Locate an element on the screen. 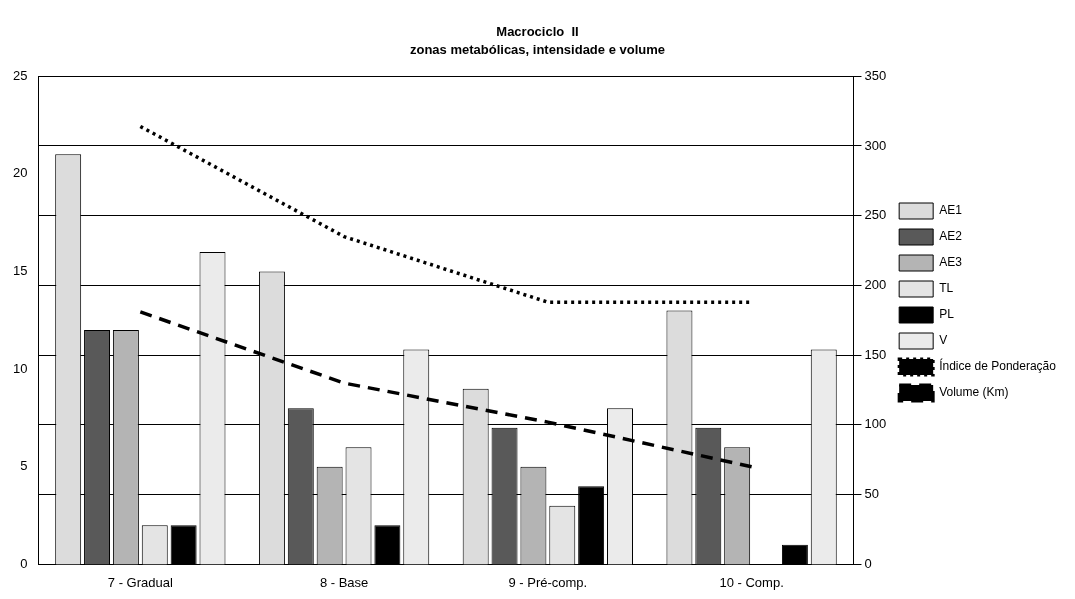 The height and width of the screenshot is (599, 1075). y-tick-label: 25 is located at coordinates (20, 75).